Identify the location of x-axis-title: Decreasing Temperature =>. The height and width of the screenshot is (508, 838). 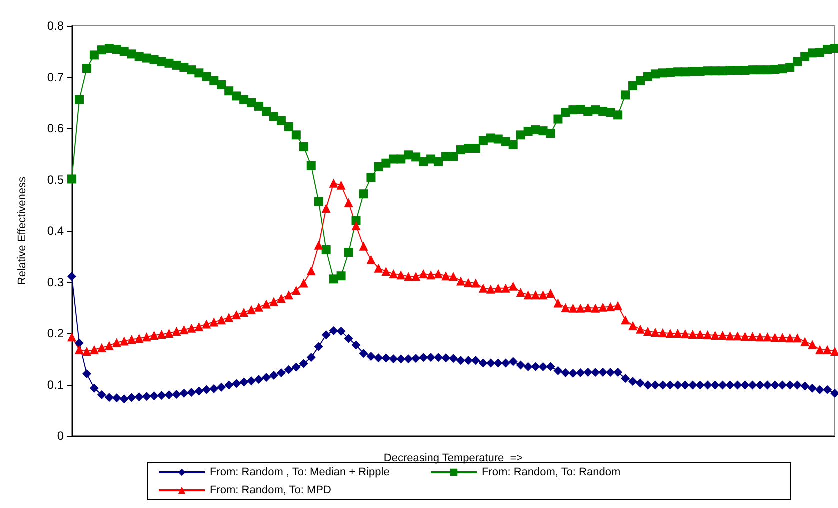
(454, 458).